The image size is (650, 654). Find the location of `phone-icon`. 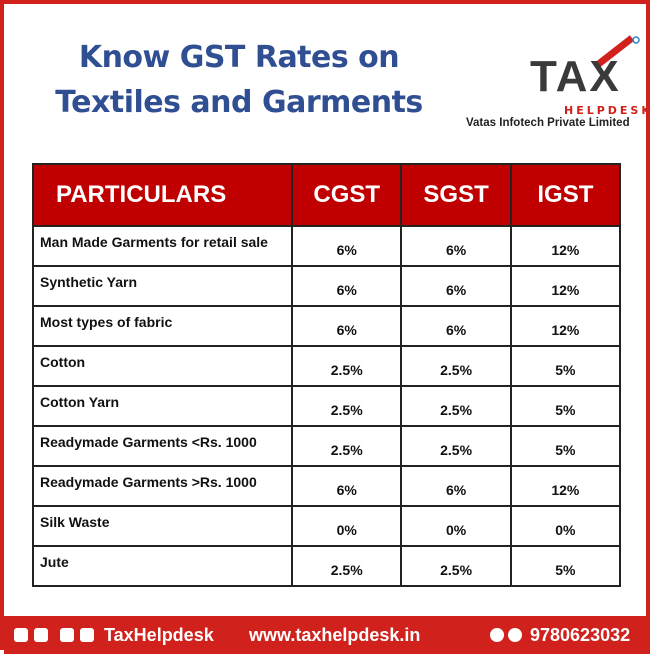

phone-icon is located at coordinates (515, 635).